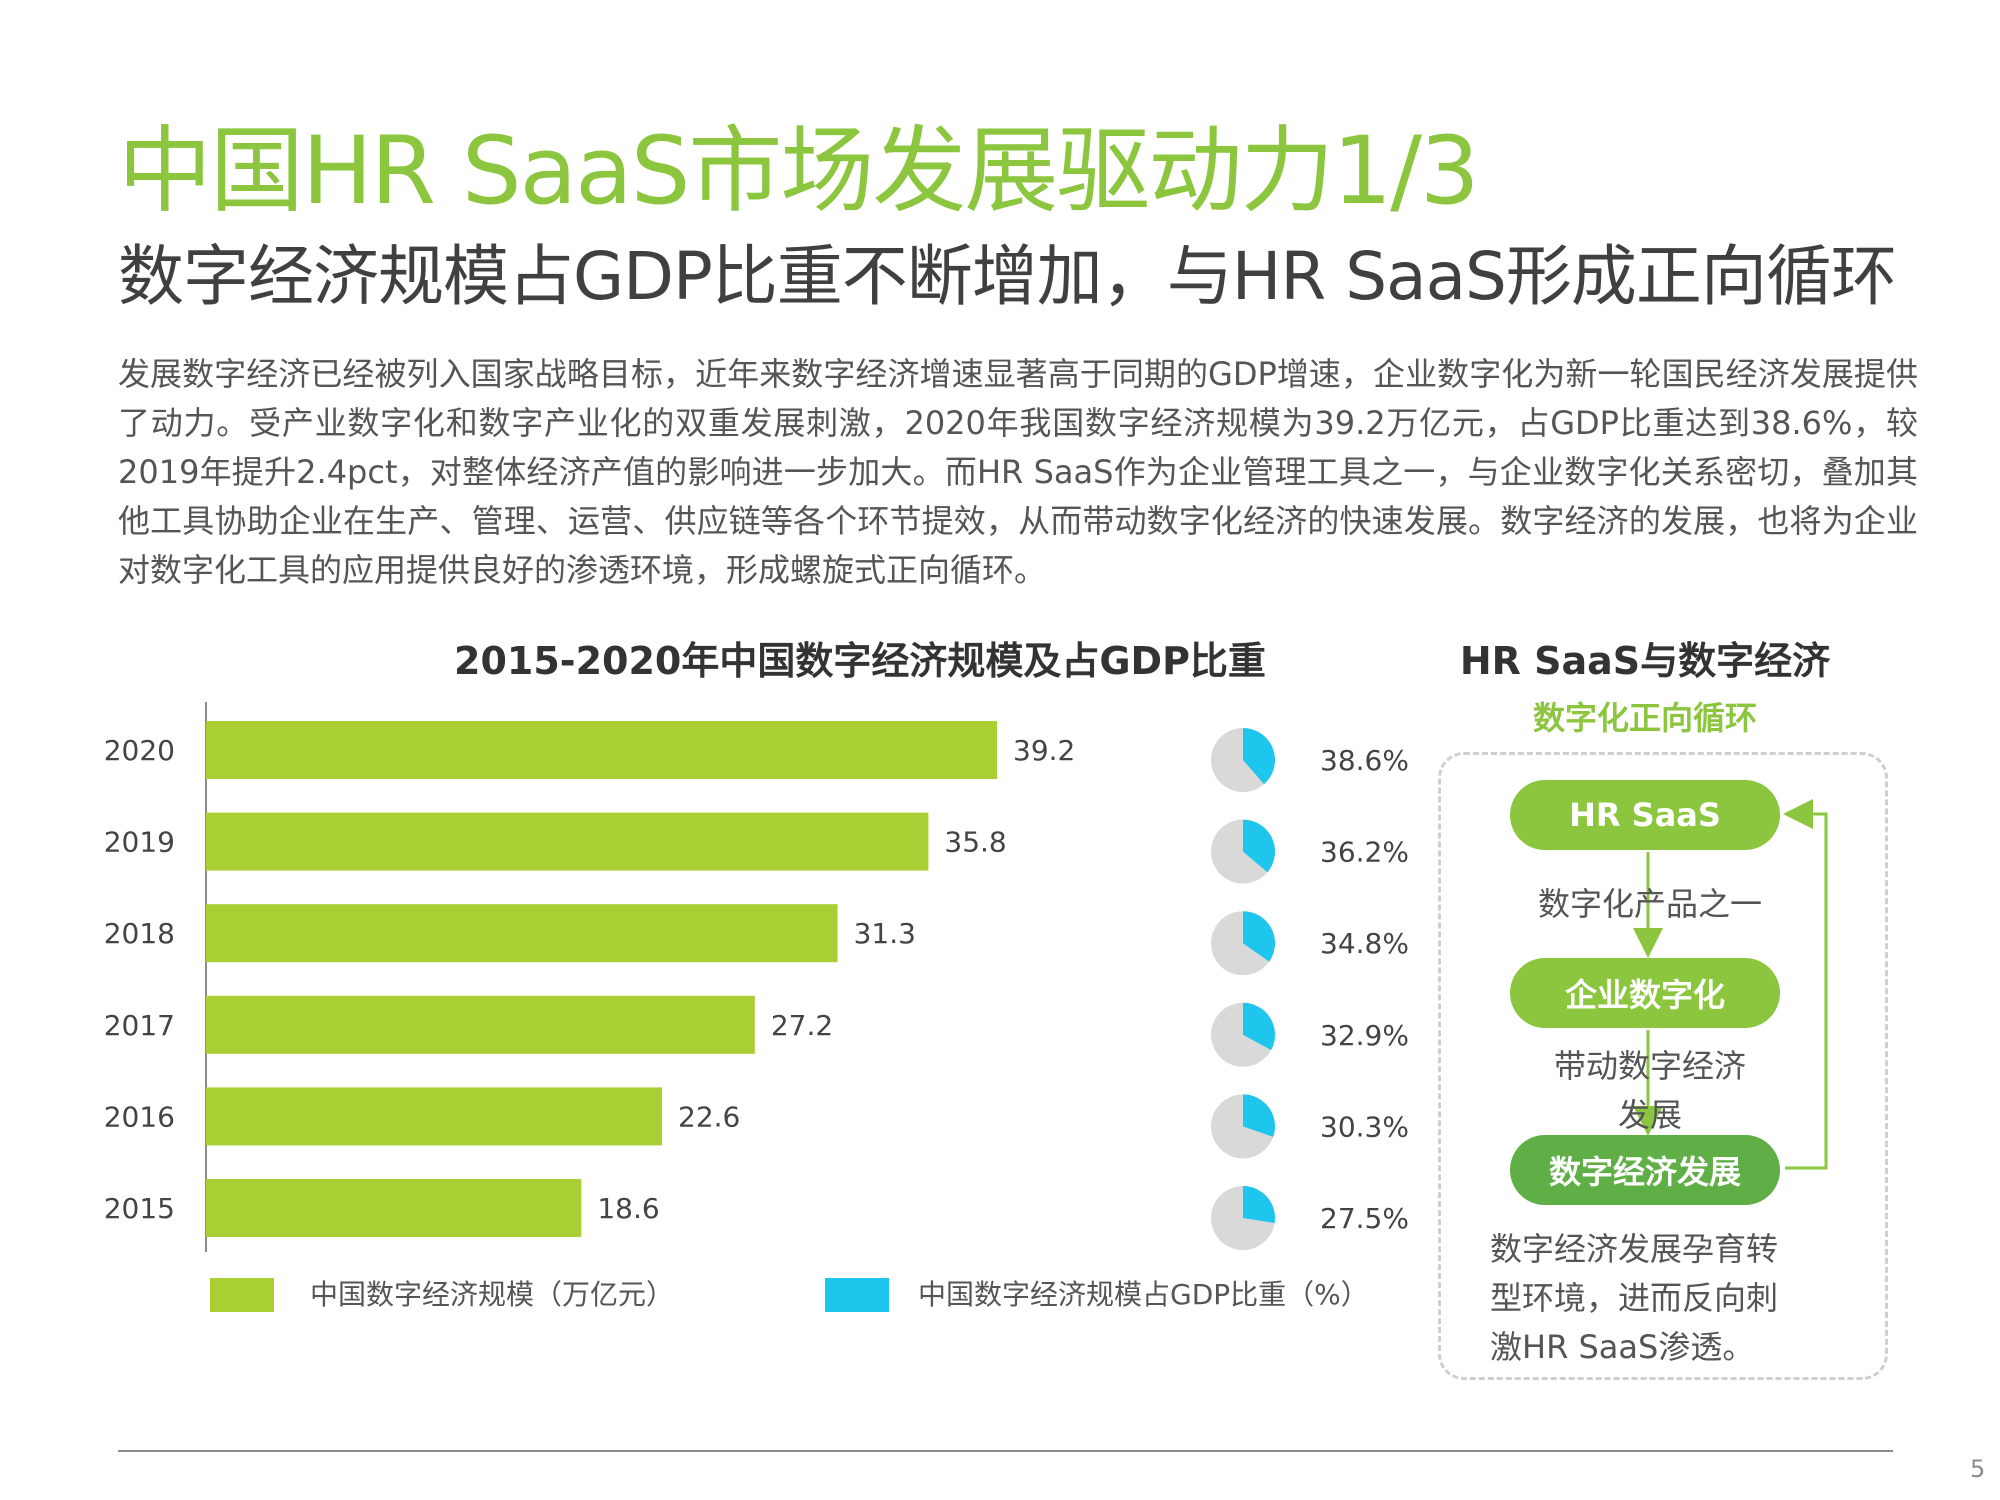 This screenshot has height=1500, width=2000. I want to click on cycle-note: 数字经济发展孕育转 型环境，进而反向刺 激HR SaaS渗透。, so click(1655, 1298).